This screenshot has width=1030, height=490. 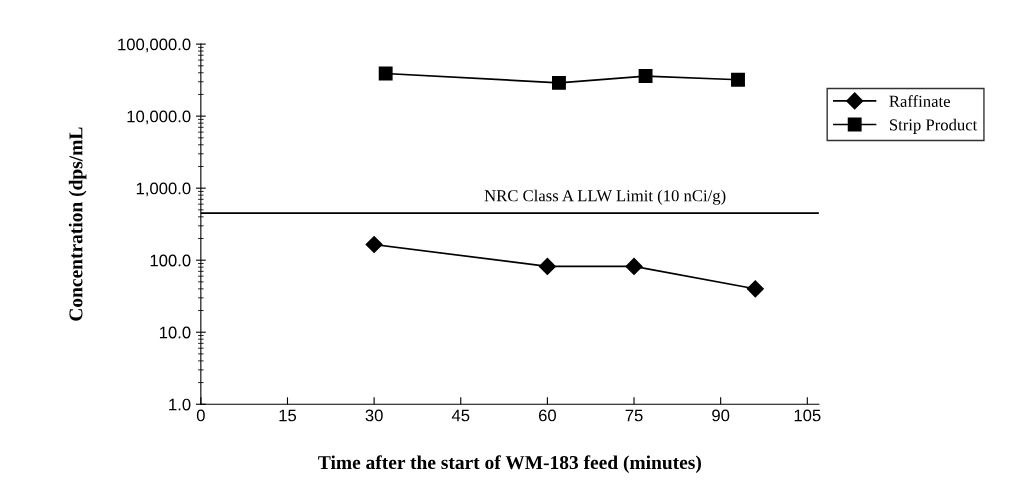 I want to click on y-tick-label: 10.0, so click(x=175, y=332).